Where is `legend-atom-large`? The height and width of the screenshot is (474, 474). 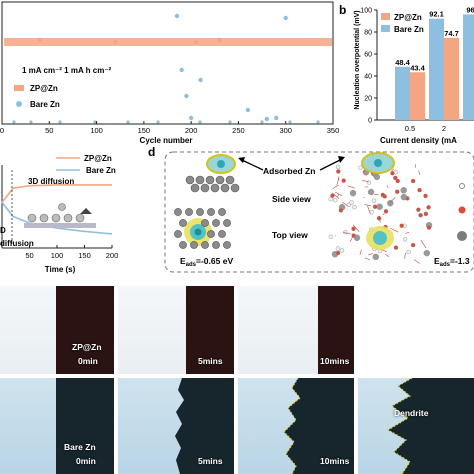
legend-atom-large is located at coordinates (462, 236).